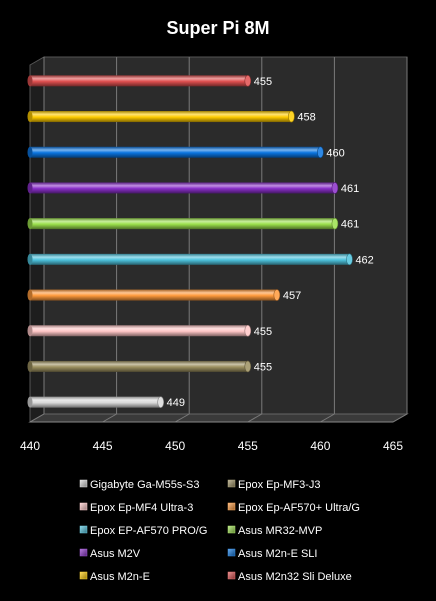 Image resolution: width=436 pixels, height=601 pixels. Describe the element at coordinates (30, 446) in the screenshot. I see `x-tick-label: 440` at that location.